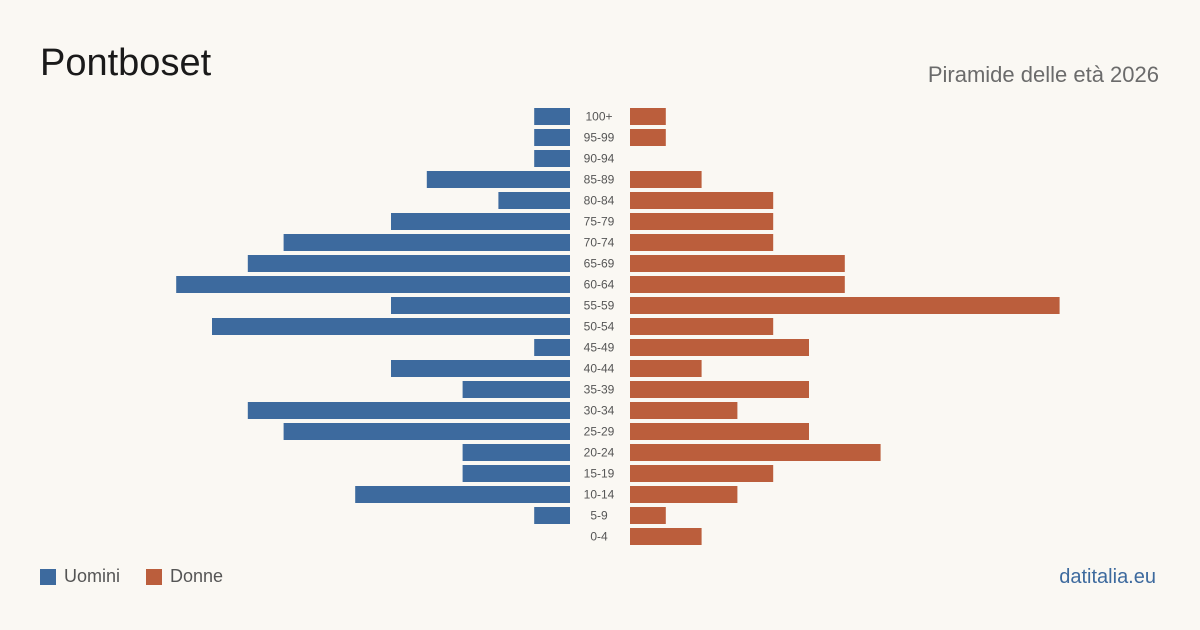 This screenshot has height=630, width=1200. Describe the element at coordinates (599, 348) in the screenshot. I see `age-label-45-49: 45-49` at that location.